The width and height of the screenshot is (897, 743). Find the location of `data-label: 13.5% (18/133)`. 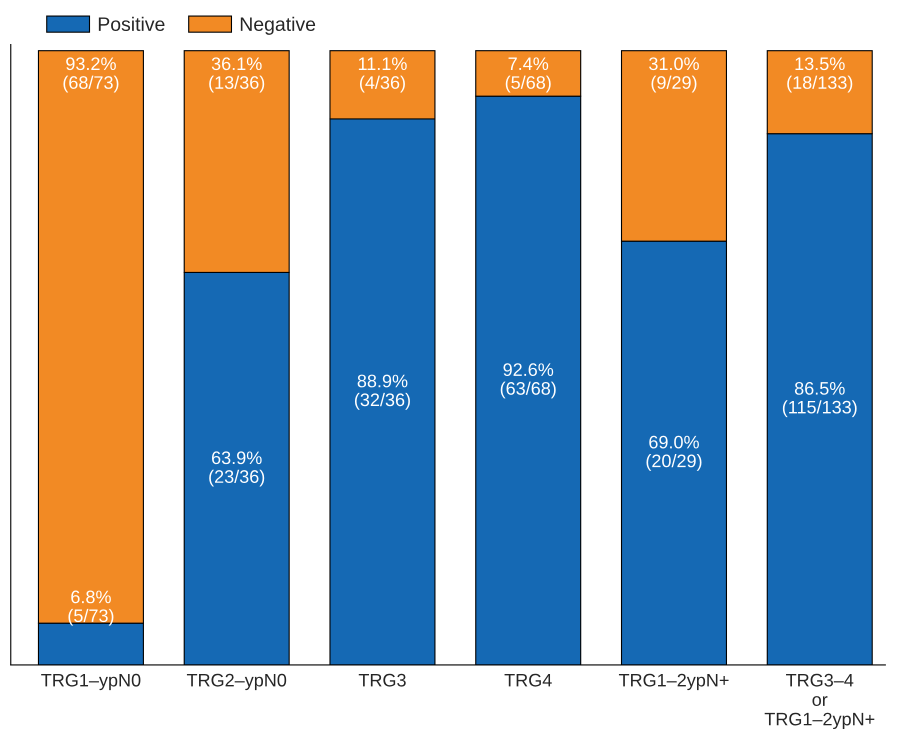

data-label: 13.5% (18/133) is located at coordinates (819, 74).